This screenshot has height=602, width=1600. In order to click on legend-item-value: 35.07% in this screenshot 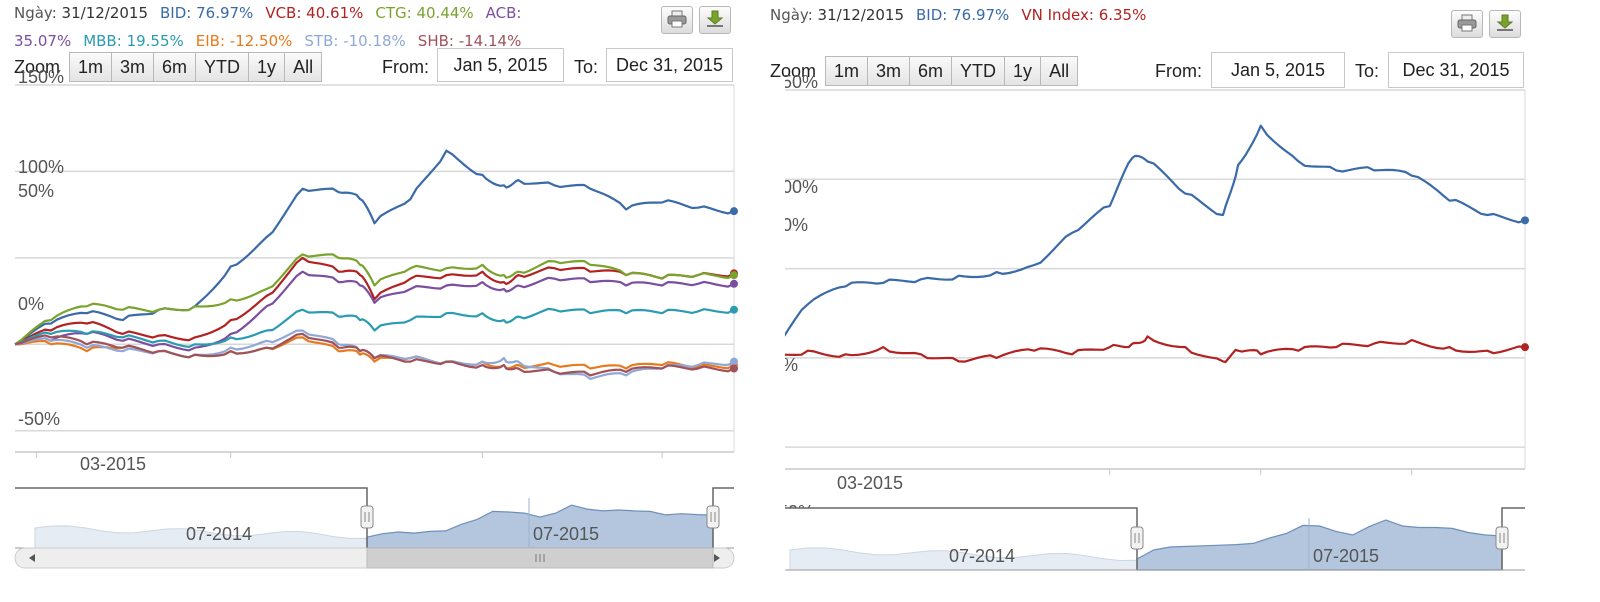, I will do `click(43, 41)`.